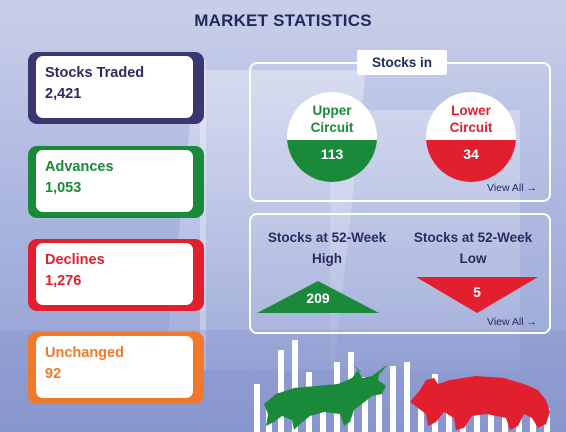 This screenshot has width=566, height=432. What do you see at coordinates (63, 188) in the screenshot?
I see `advances-value: 1,053` at bounding box center [63, 188].